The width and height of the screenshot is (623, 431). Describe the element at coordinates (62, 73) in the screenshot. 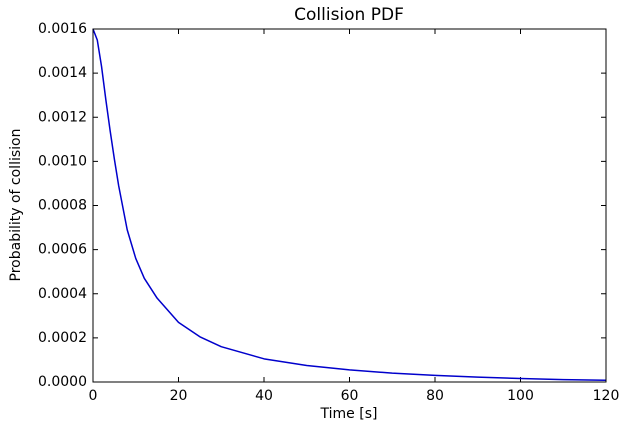

I see `y-tick-label: 0.0014` at that location.